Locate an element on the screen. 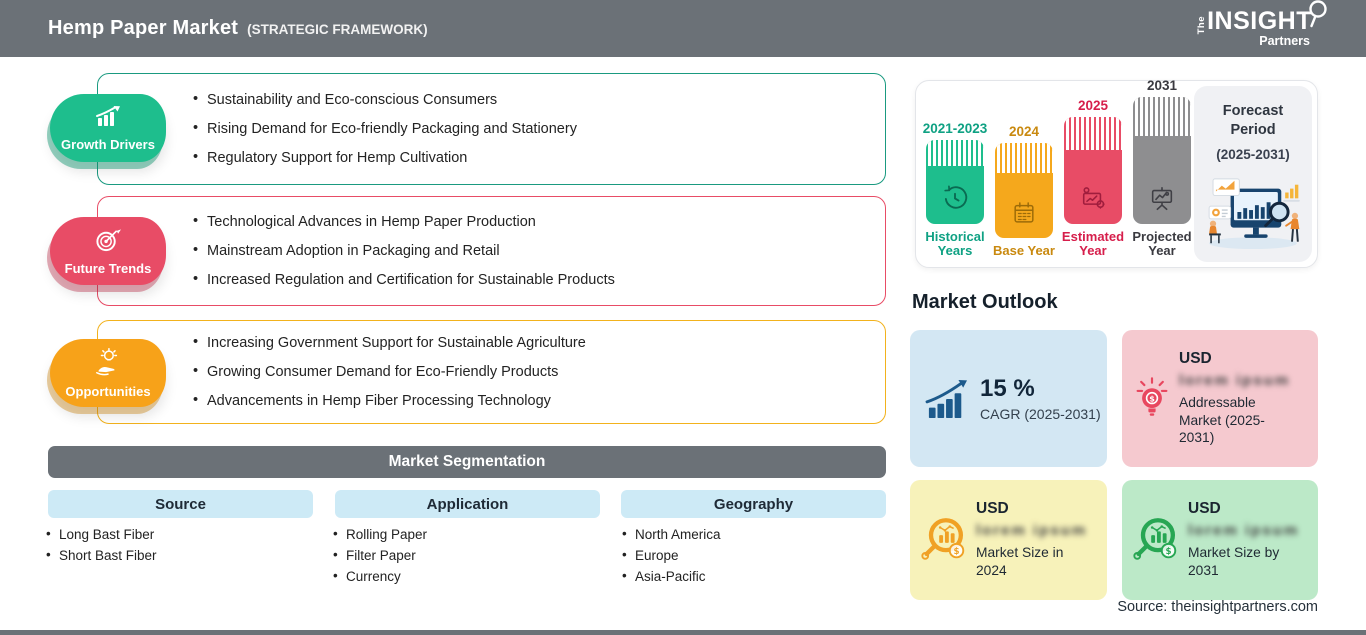  card-caption: Addressable Market (2025-2031) is located at coordinates (1222, 420).